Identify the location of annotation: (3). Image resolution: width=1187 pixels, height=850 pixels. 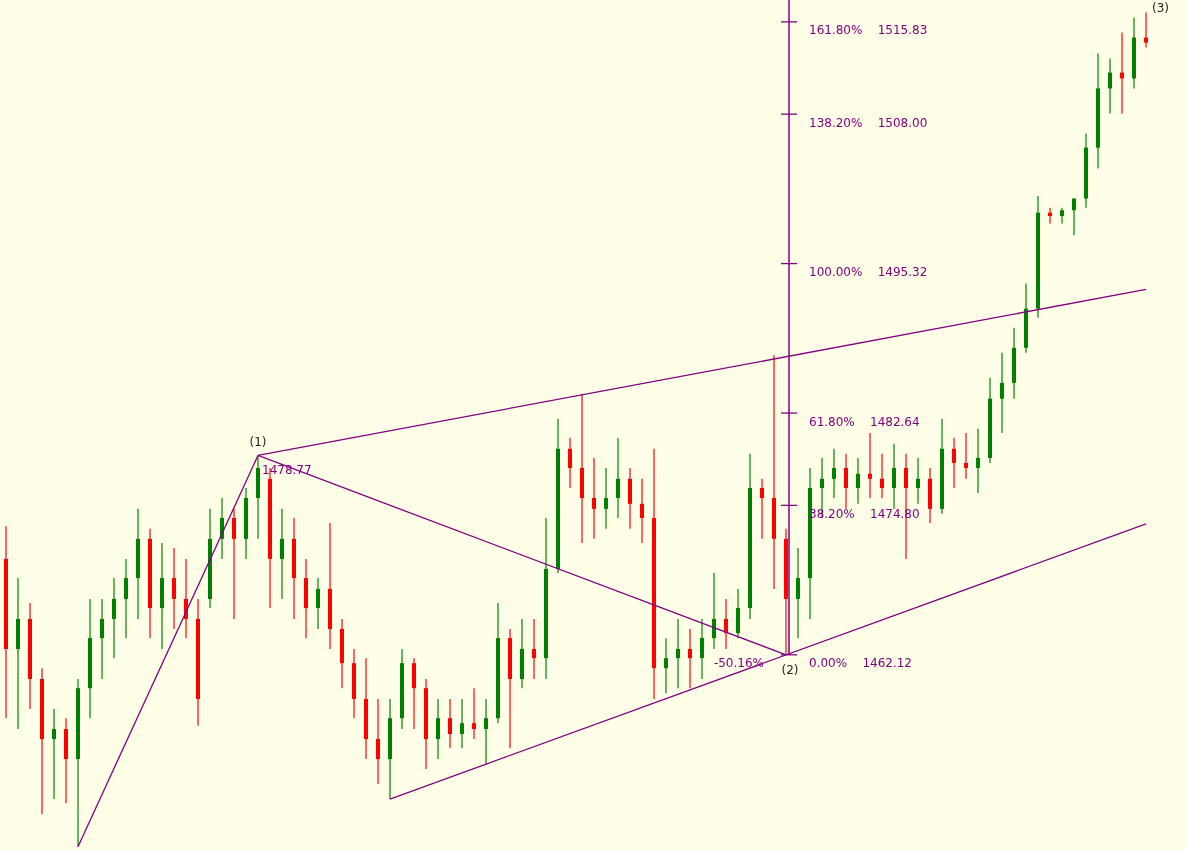
(1160, 8).